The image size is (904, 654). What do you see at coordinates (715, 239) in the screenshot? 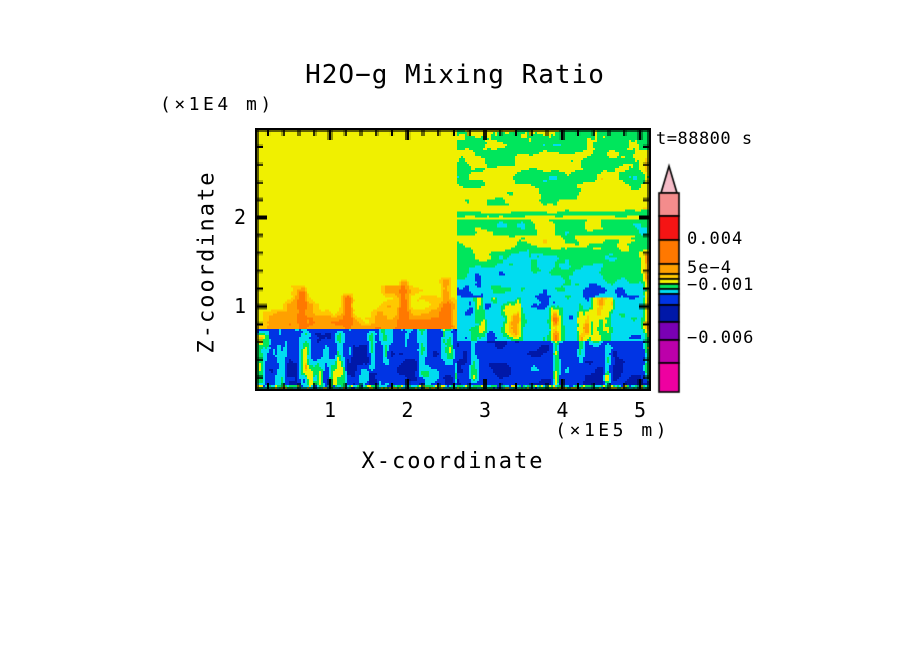
I see `colorbar-tick-label: 0.004` at bounding box center [715, 239].